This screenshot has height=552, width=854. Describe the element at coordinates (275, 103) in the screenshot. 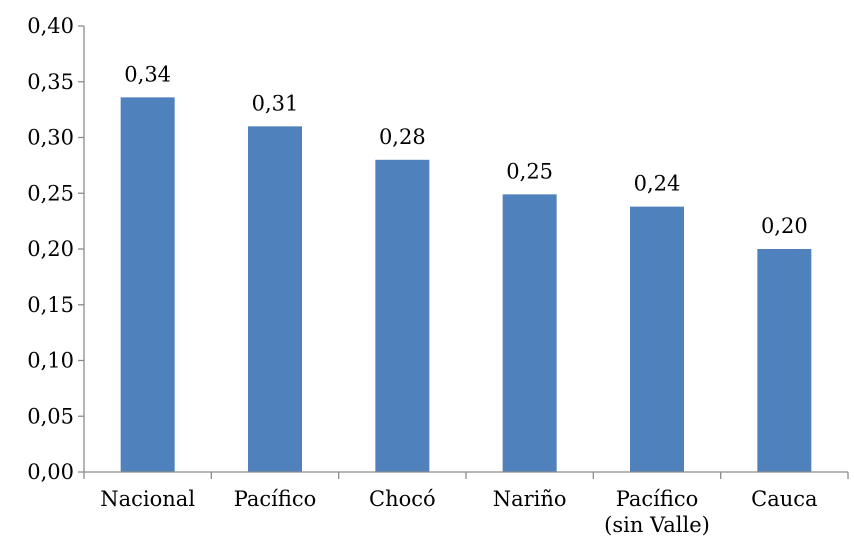

I see `data-label: 0,31` at that location.